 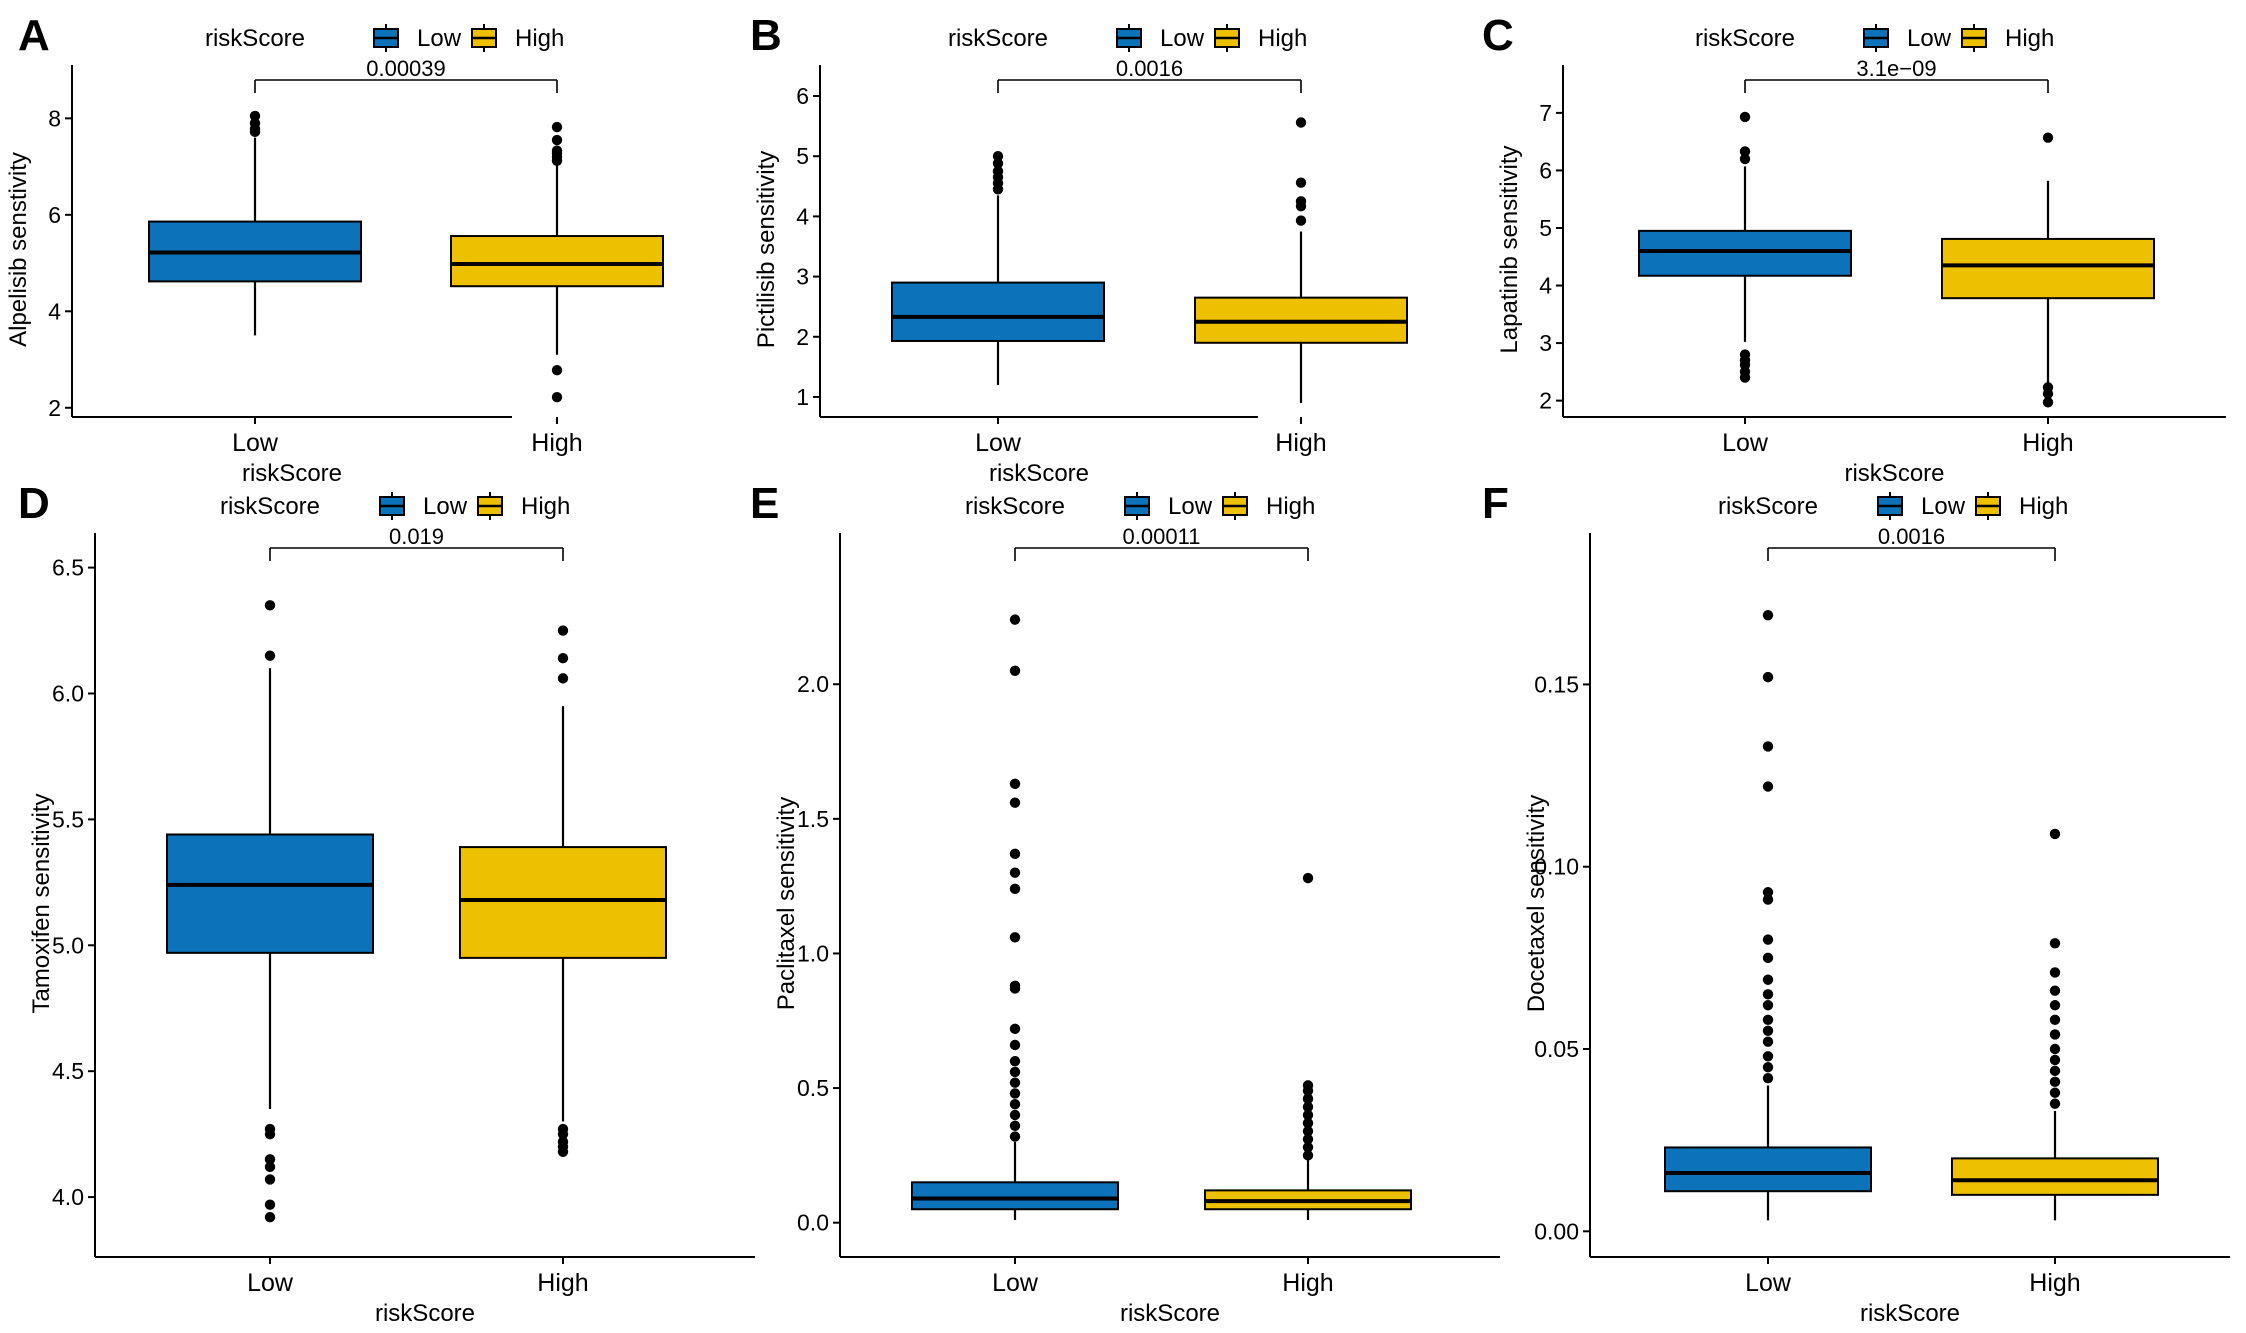 I want to click on p-value-label: 0.00011, so click(x=1162, y=536).